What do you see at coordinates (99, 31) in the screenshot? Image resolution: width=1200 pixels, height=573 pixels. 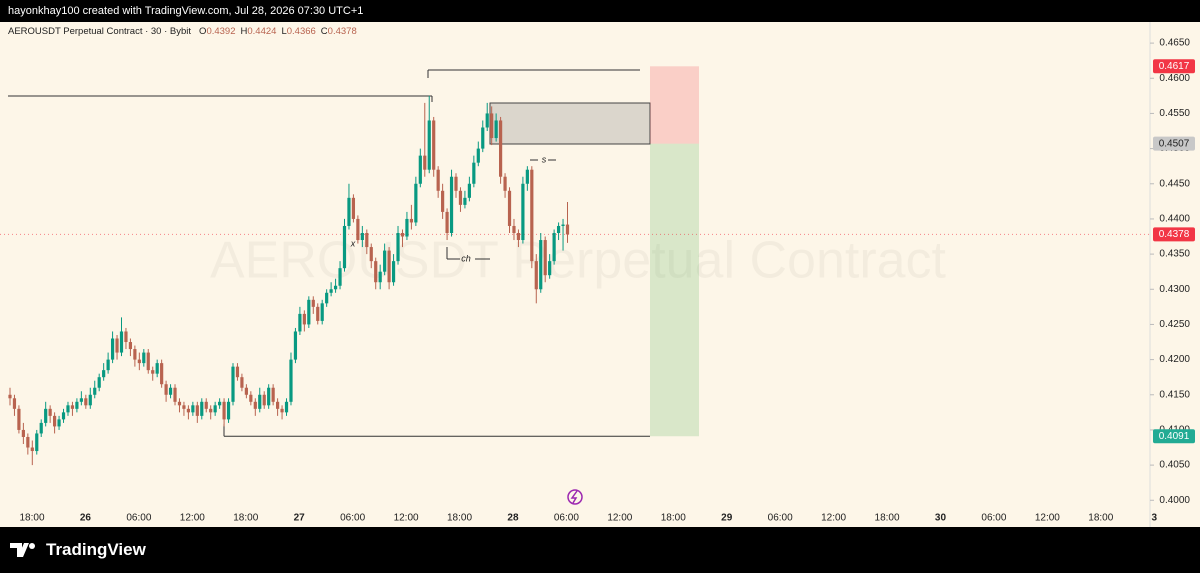 I see `symbol: AEROUSDT Perpetual Contract · 30 · Bybit` at bounding box center [99, 31].